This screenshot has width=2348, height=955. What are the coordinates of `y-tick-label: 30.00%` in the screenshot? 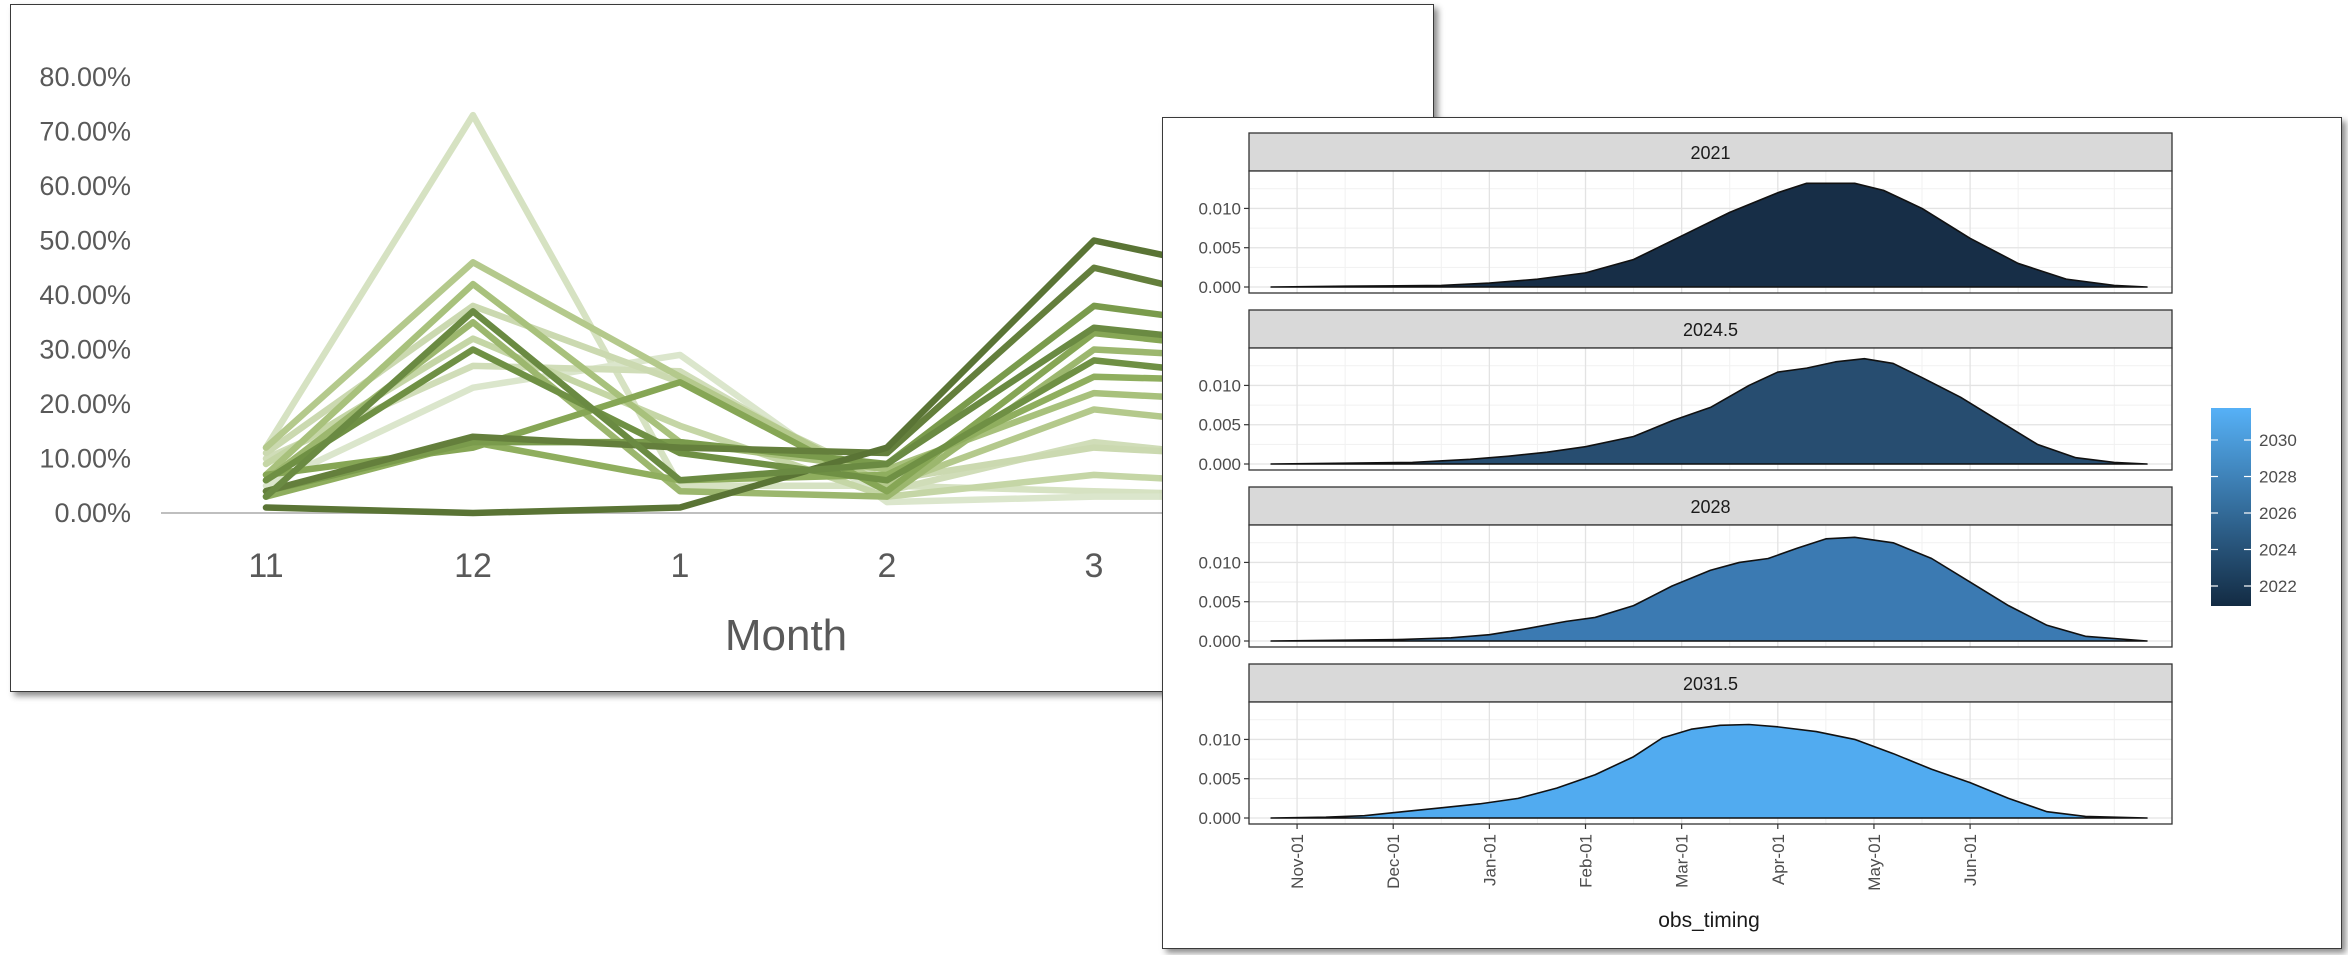 It's located at (85, 350).